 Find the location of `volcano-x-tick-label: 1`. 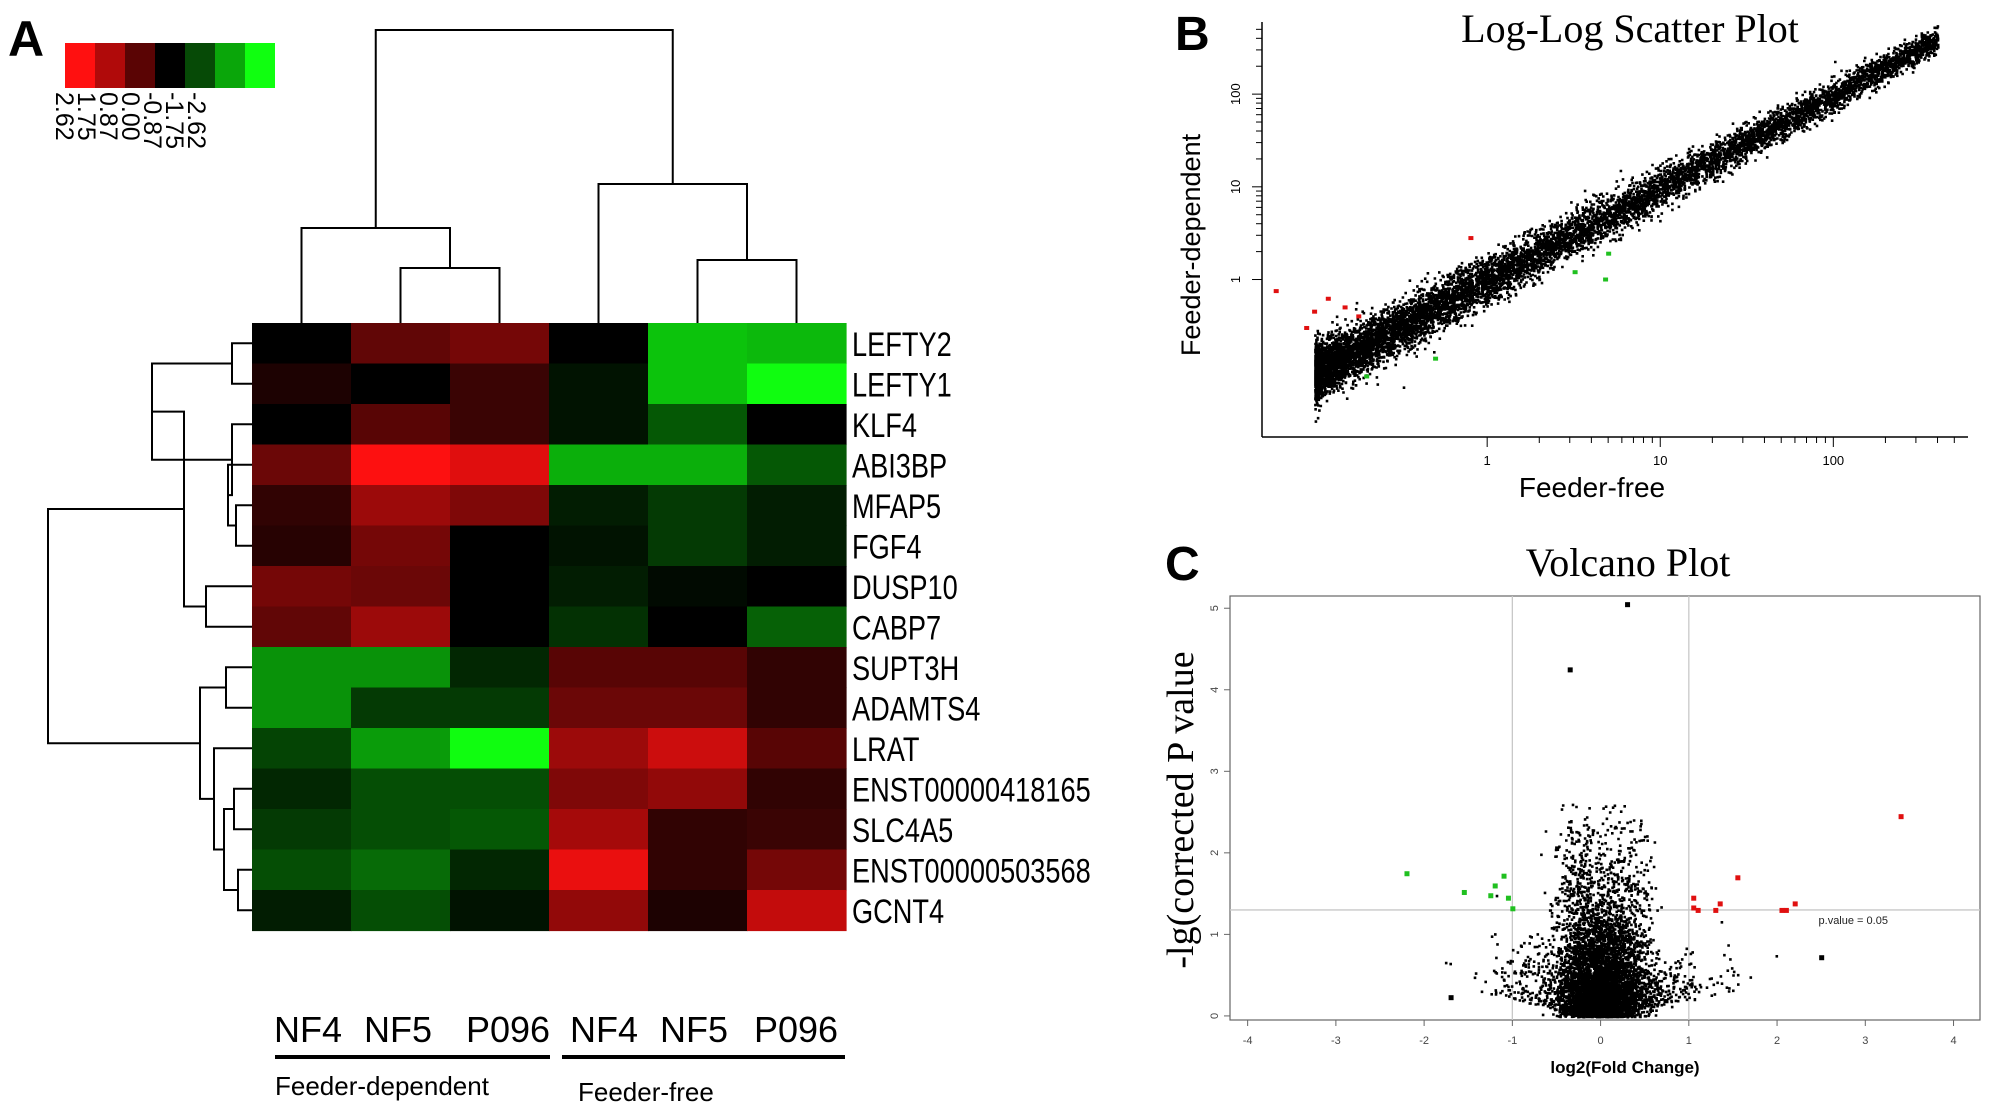

volcano-x-tick-label: 1 is located at coordinates (1689, 1041).